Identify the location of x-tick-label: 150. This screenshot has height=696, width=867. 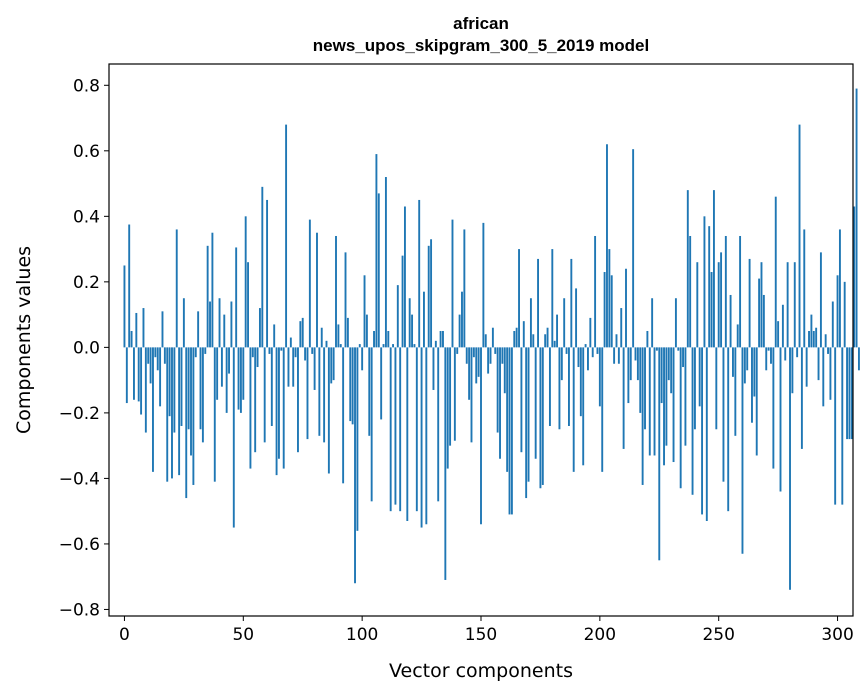
(481, 635).